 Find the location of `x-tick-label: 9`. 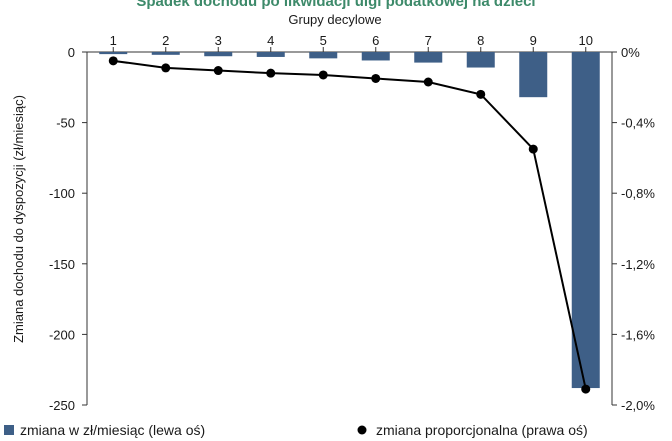

x-tick-label: 9 is located at coordinates (533, 40).